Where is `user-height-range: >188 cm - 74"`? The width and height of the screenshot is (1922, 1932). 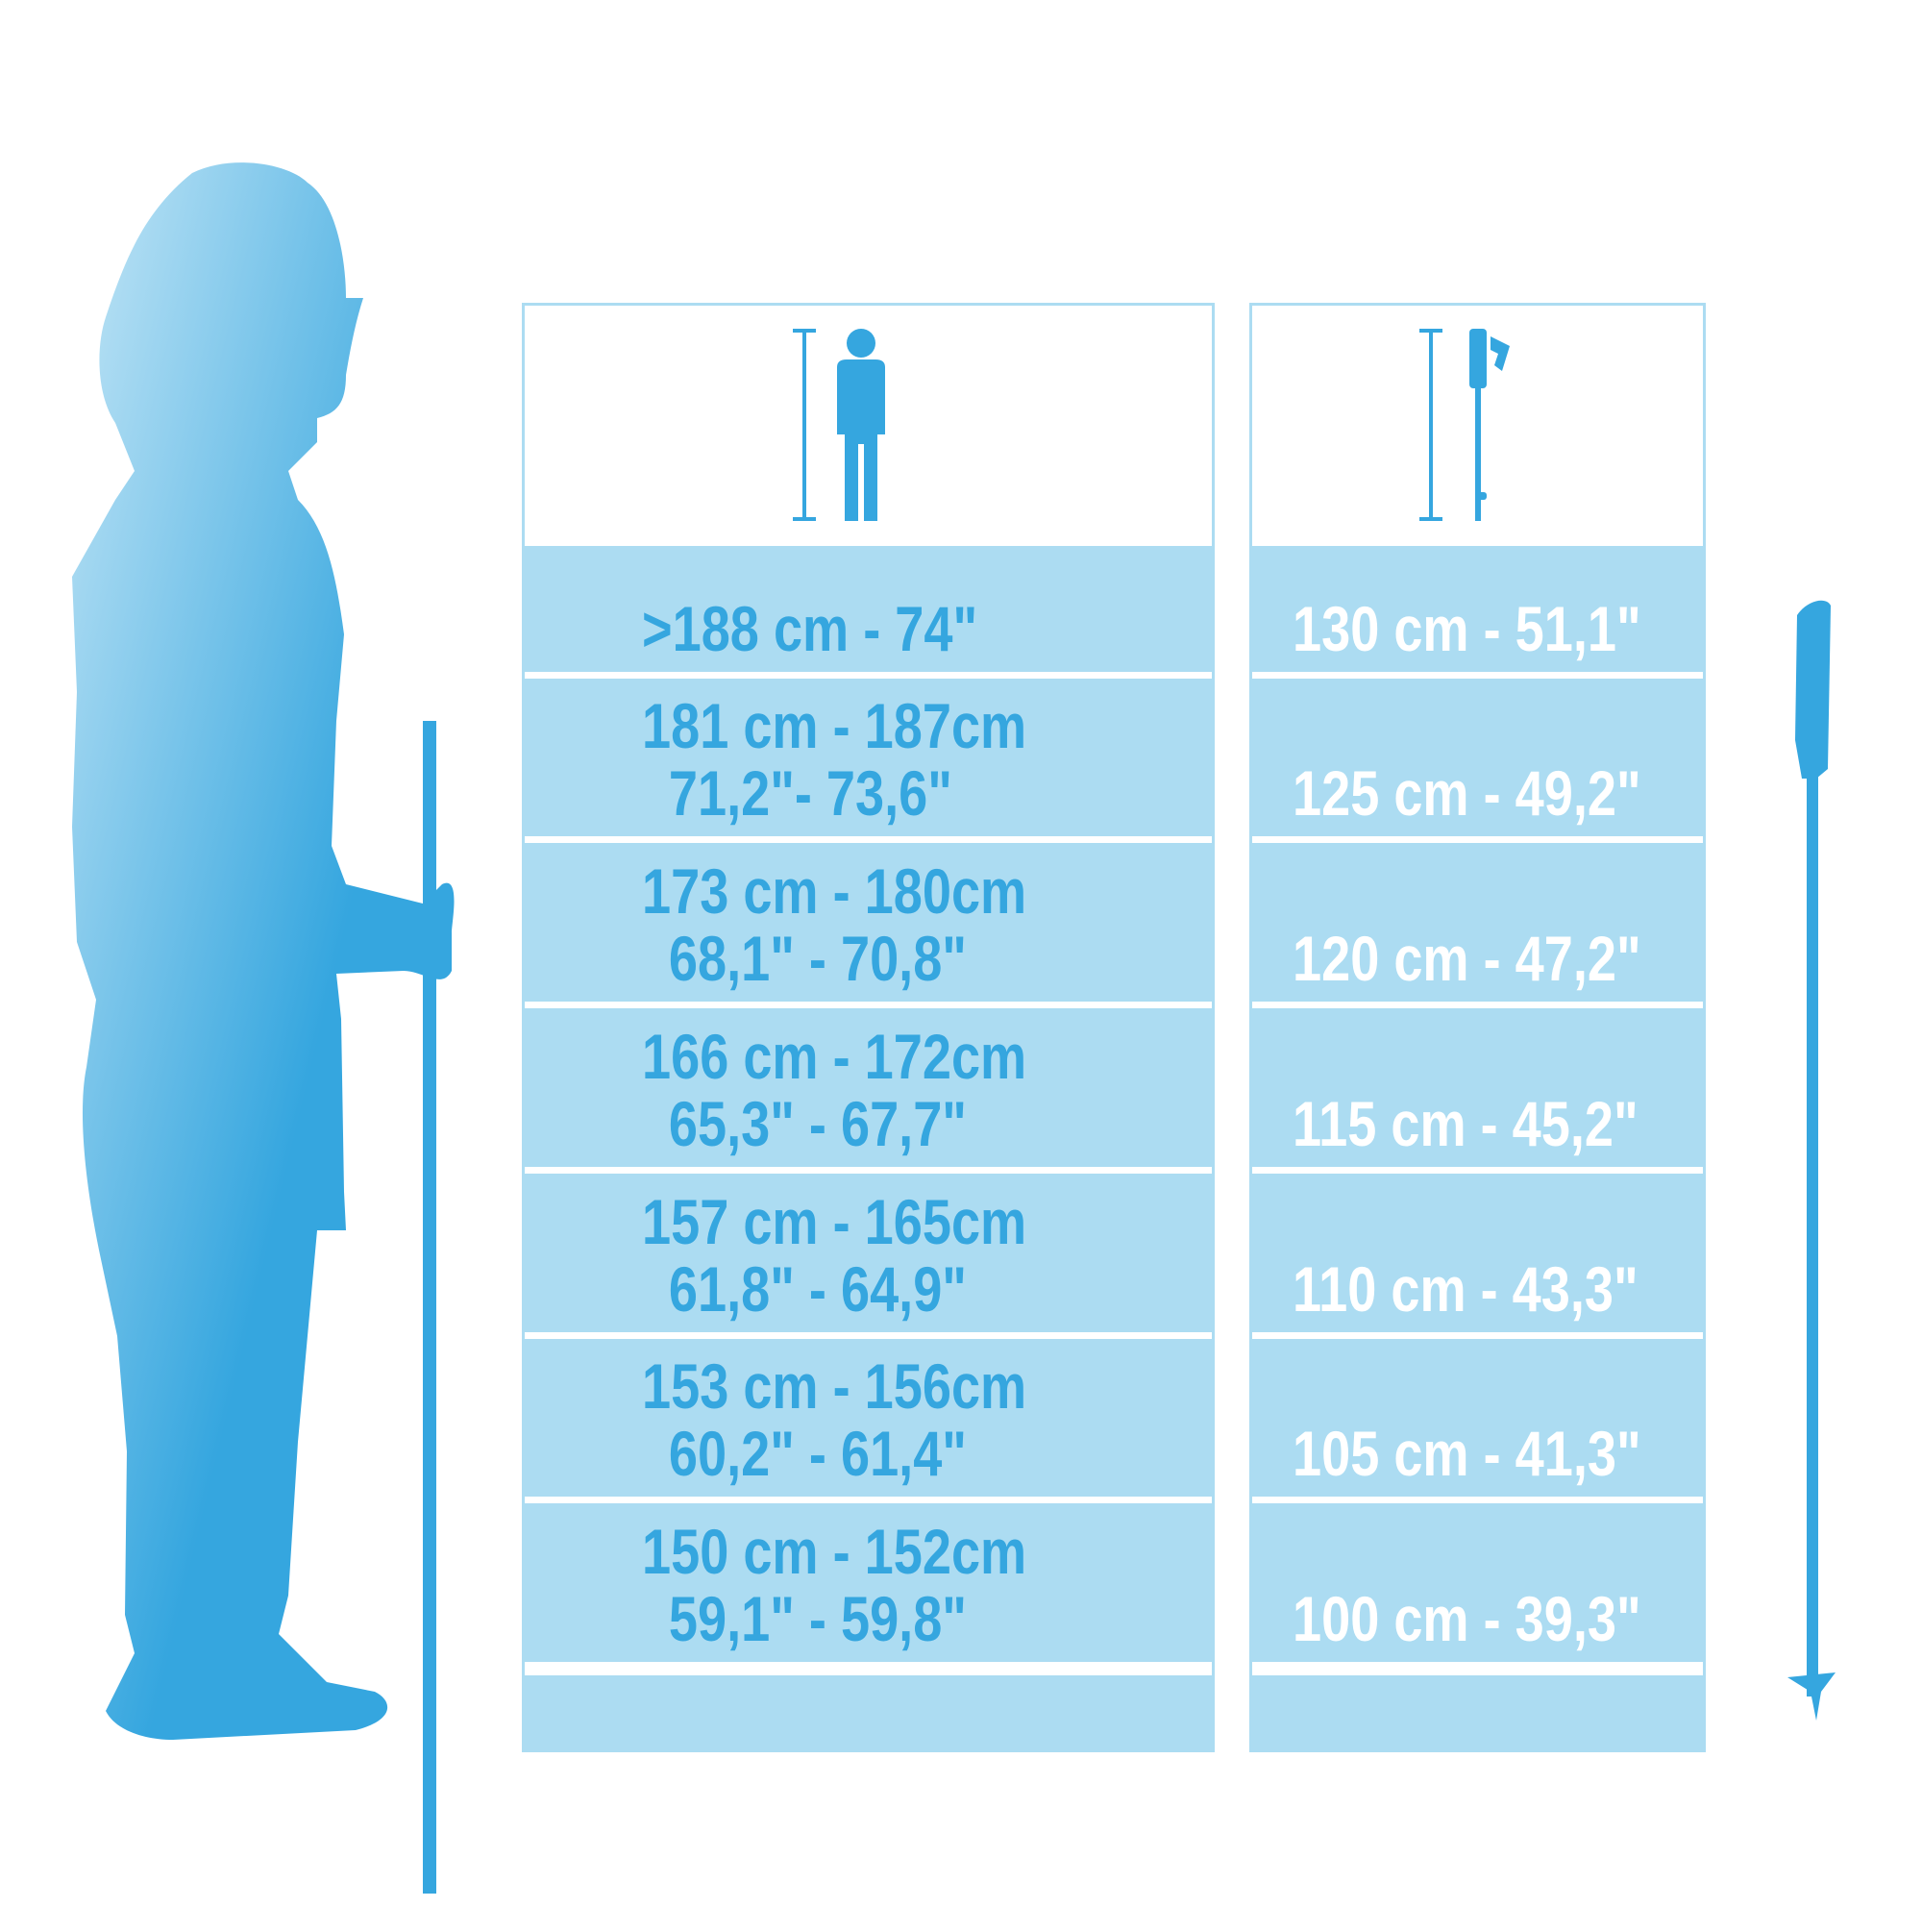
user-height-range: >188 cm - 74" is located at coordinates (809, 628).